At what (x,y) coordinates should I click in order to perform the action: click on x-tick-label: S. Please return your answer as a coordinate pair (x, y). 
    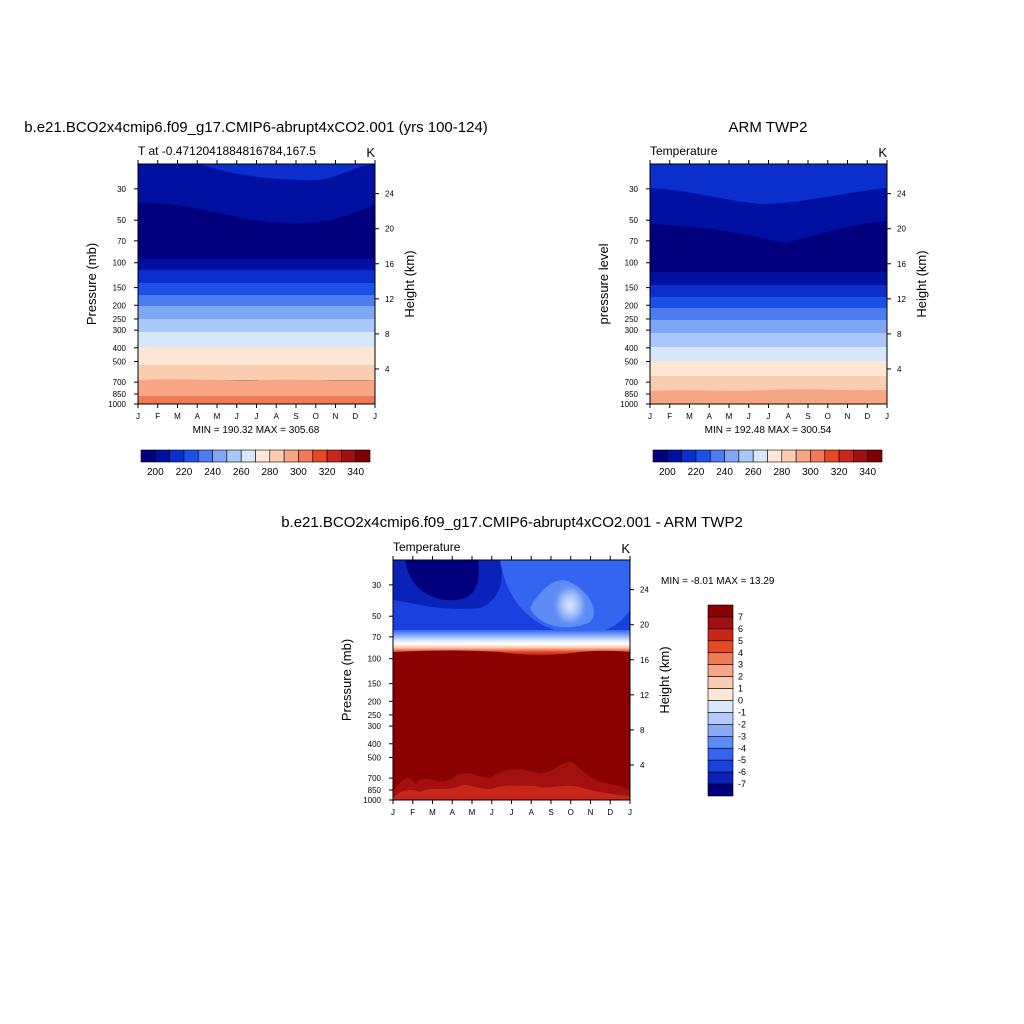
    Looking at the image, I should click on (295, 416).